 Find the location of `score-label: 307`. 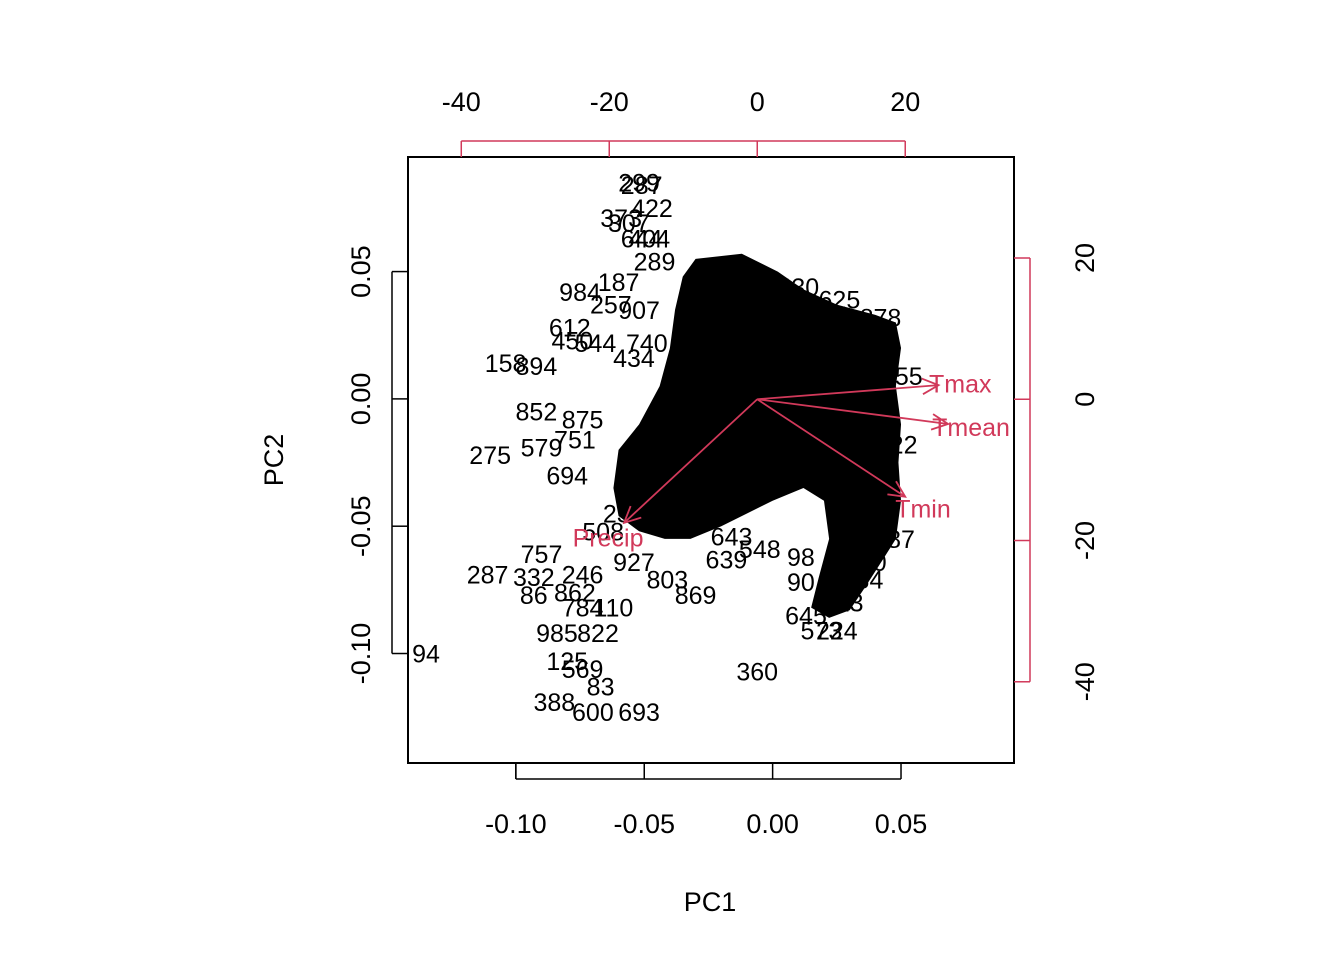

score-label: 307 is located at coordinates (629, 224).